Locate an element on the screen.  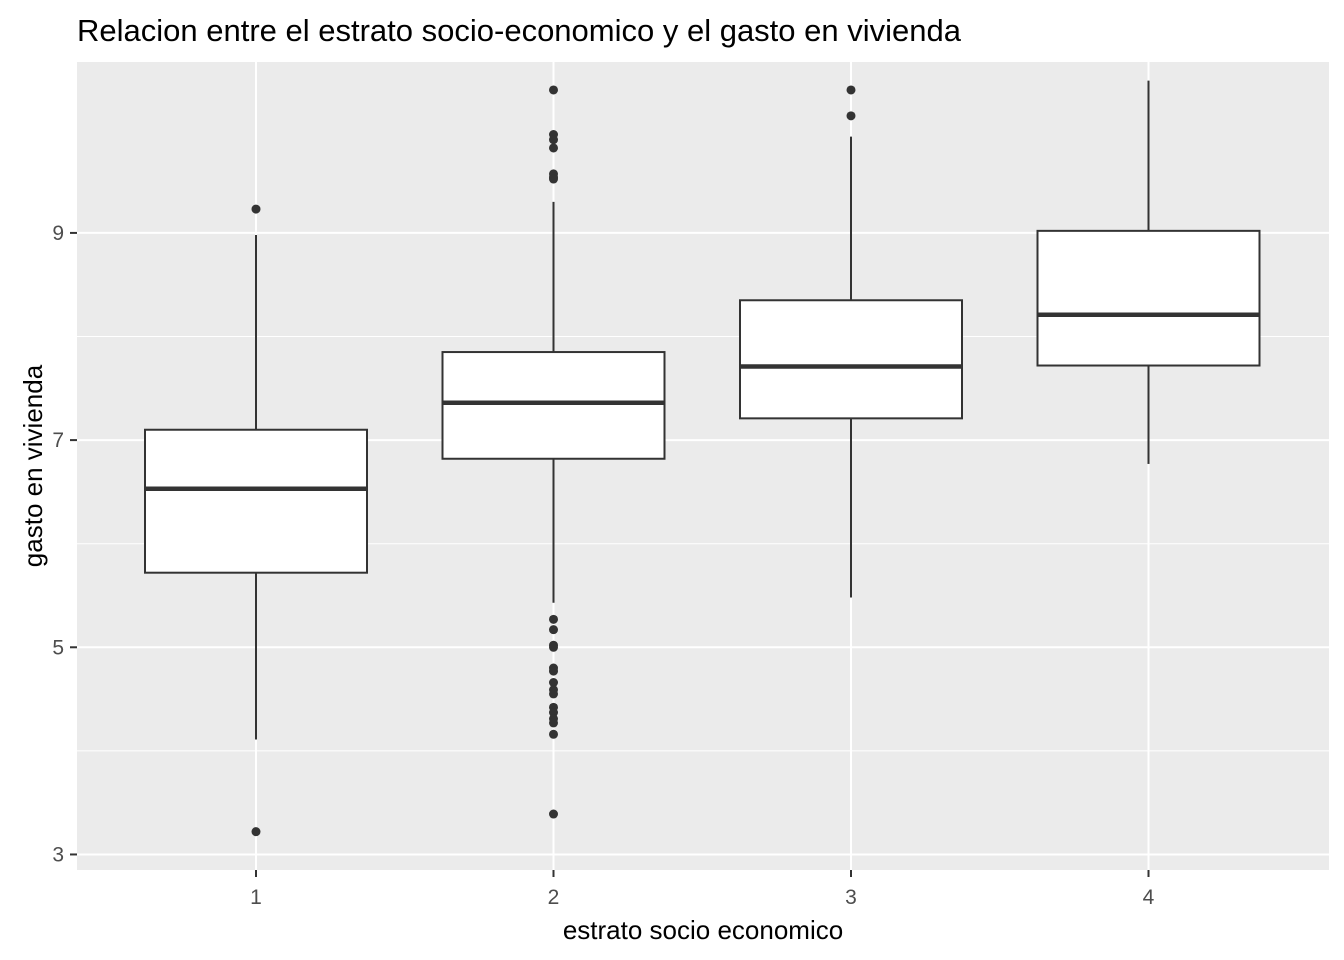
x-axis-title: estrato socio economico is located at coordinates (703, 930).